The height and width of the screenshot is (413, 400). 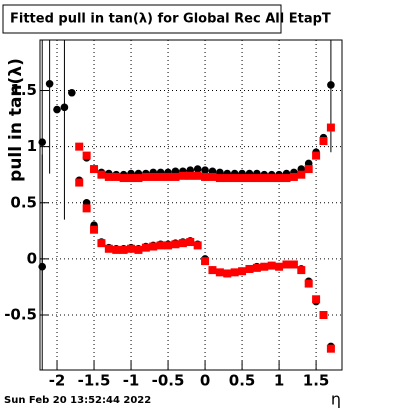 I want to click on y-tick-label: 0, so click(x=32, y=258).